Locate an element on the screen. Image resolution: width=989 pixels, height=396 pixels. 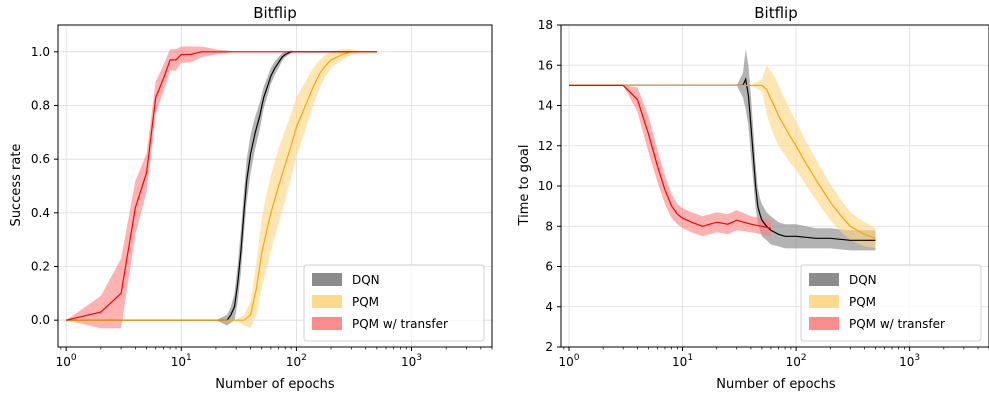
success-rate-legend-label-dqn: DQN is located at coordinates (366, 280).